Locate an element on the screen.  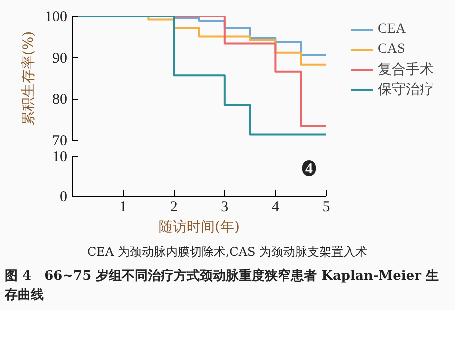
caption: 图 4 66~75 岁组不同治疗方式颈动脉重度狭窄患者 Kaplan-Meier 生存曲线 is located at coordinates (222, 286).